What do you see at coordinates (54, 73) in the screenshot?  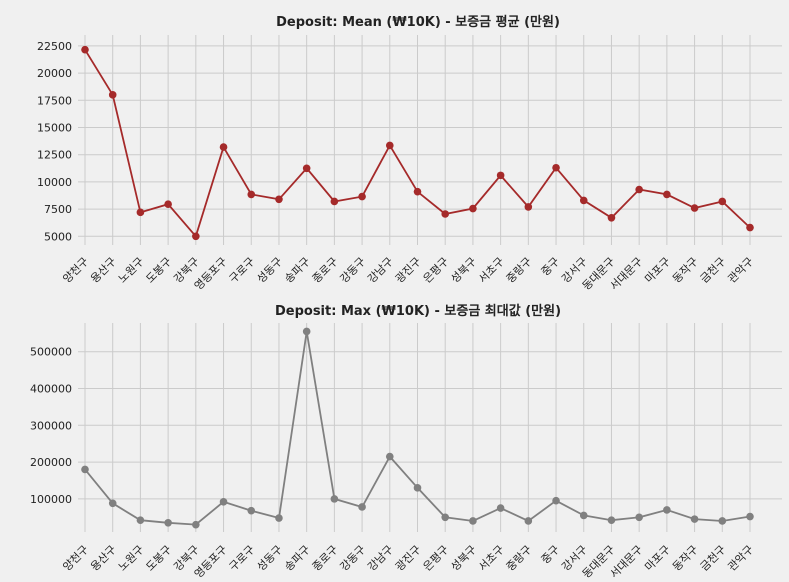 I see `y-tick-label: 20000` at bounding box center [54, 73].